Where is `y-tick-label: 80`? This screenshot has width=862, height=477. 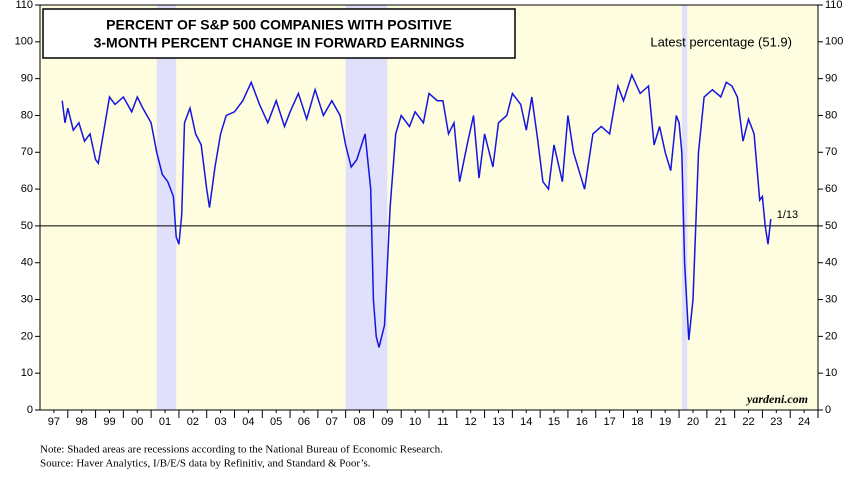
y-tick-label: 80 is located at coordinates (27, 115).